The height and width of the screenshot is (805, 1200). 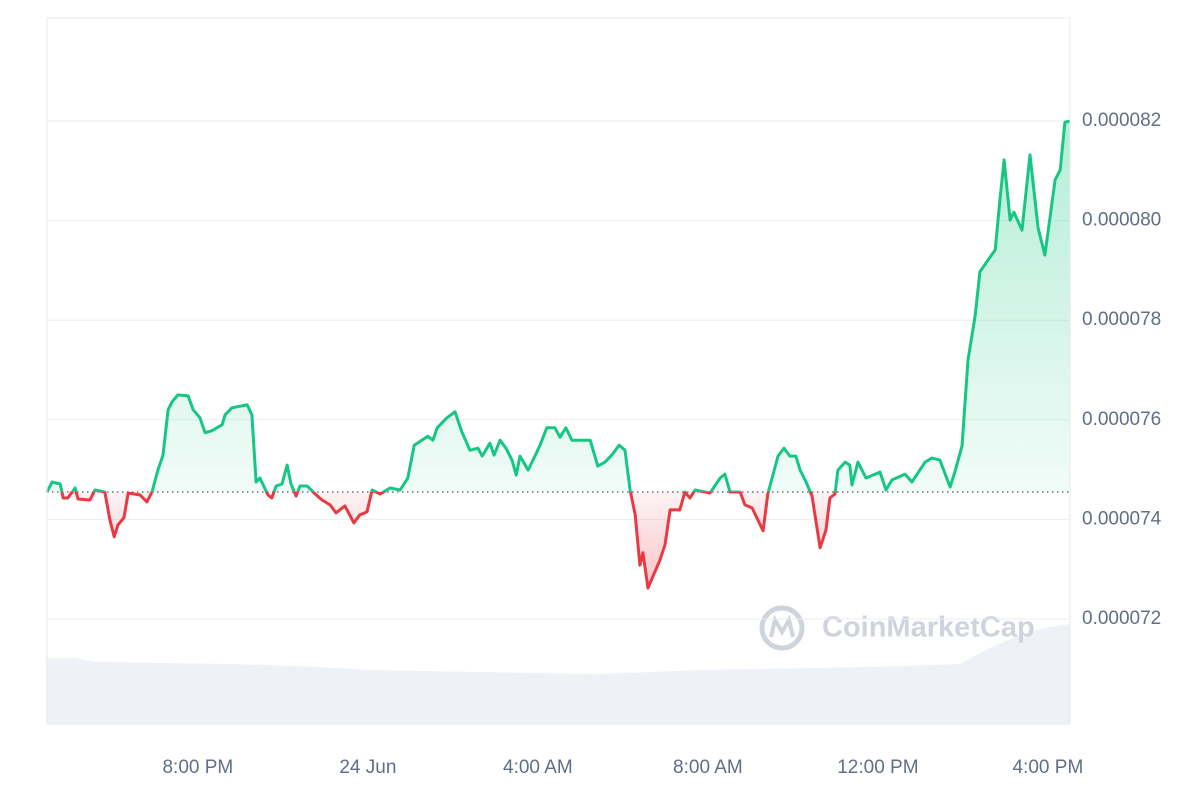 I want to click on y-tick-label: 0.000072, so click(x=1121, y=618).